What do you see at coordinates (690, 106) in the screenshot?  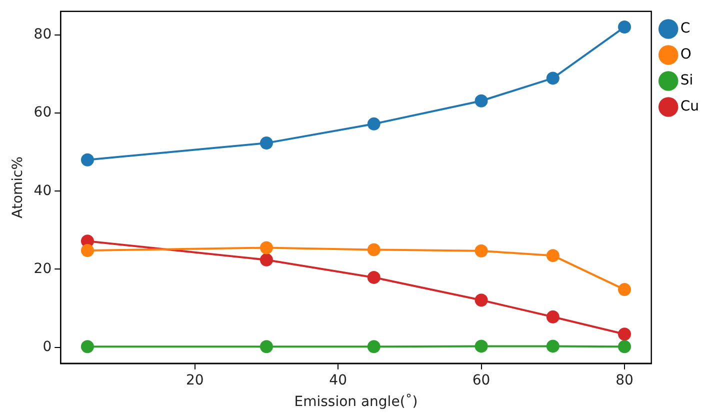 I see `legend-label: Cu` at bounding box center [690, 106].